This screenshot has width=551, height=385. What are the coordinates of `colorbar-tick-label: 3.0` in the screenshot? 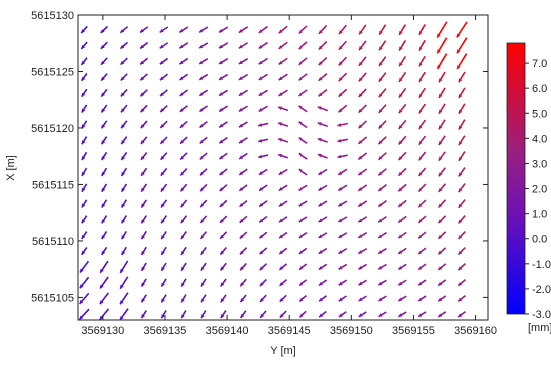 It's located at (539, 164).